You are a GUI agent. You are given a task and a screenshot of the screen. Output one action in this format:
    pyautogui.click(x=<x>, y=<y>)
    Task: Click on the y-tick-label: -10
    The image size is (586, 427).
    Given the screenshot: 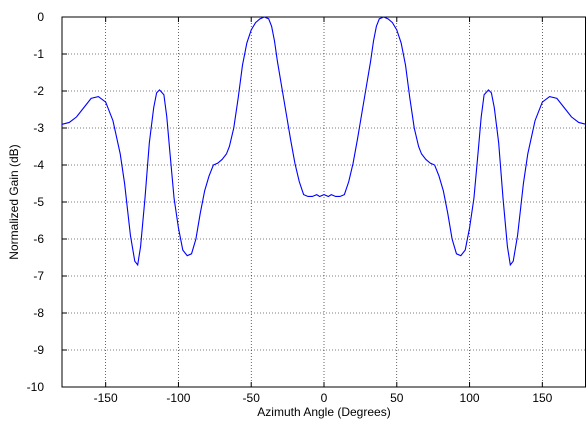 What is the action you would take?
    pyautogui.click(x=36, y=387)
    